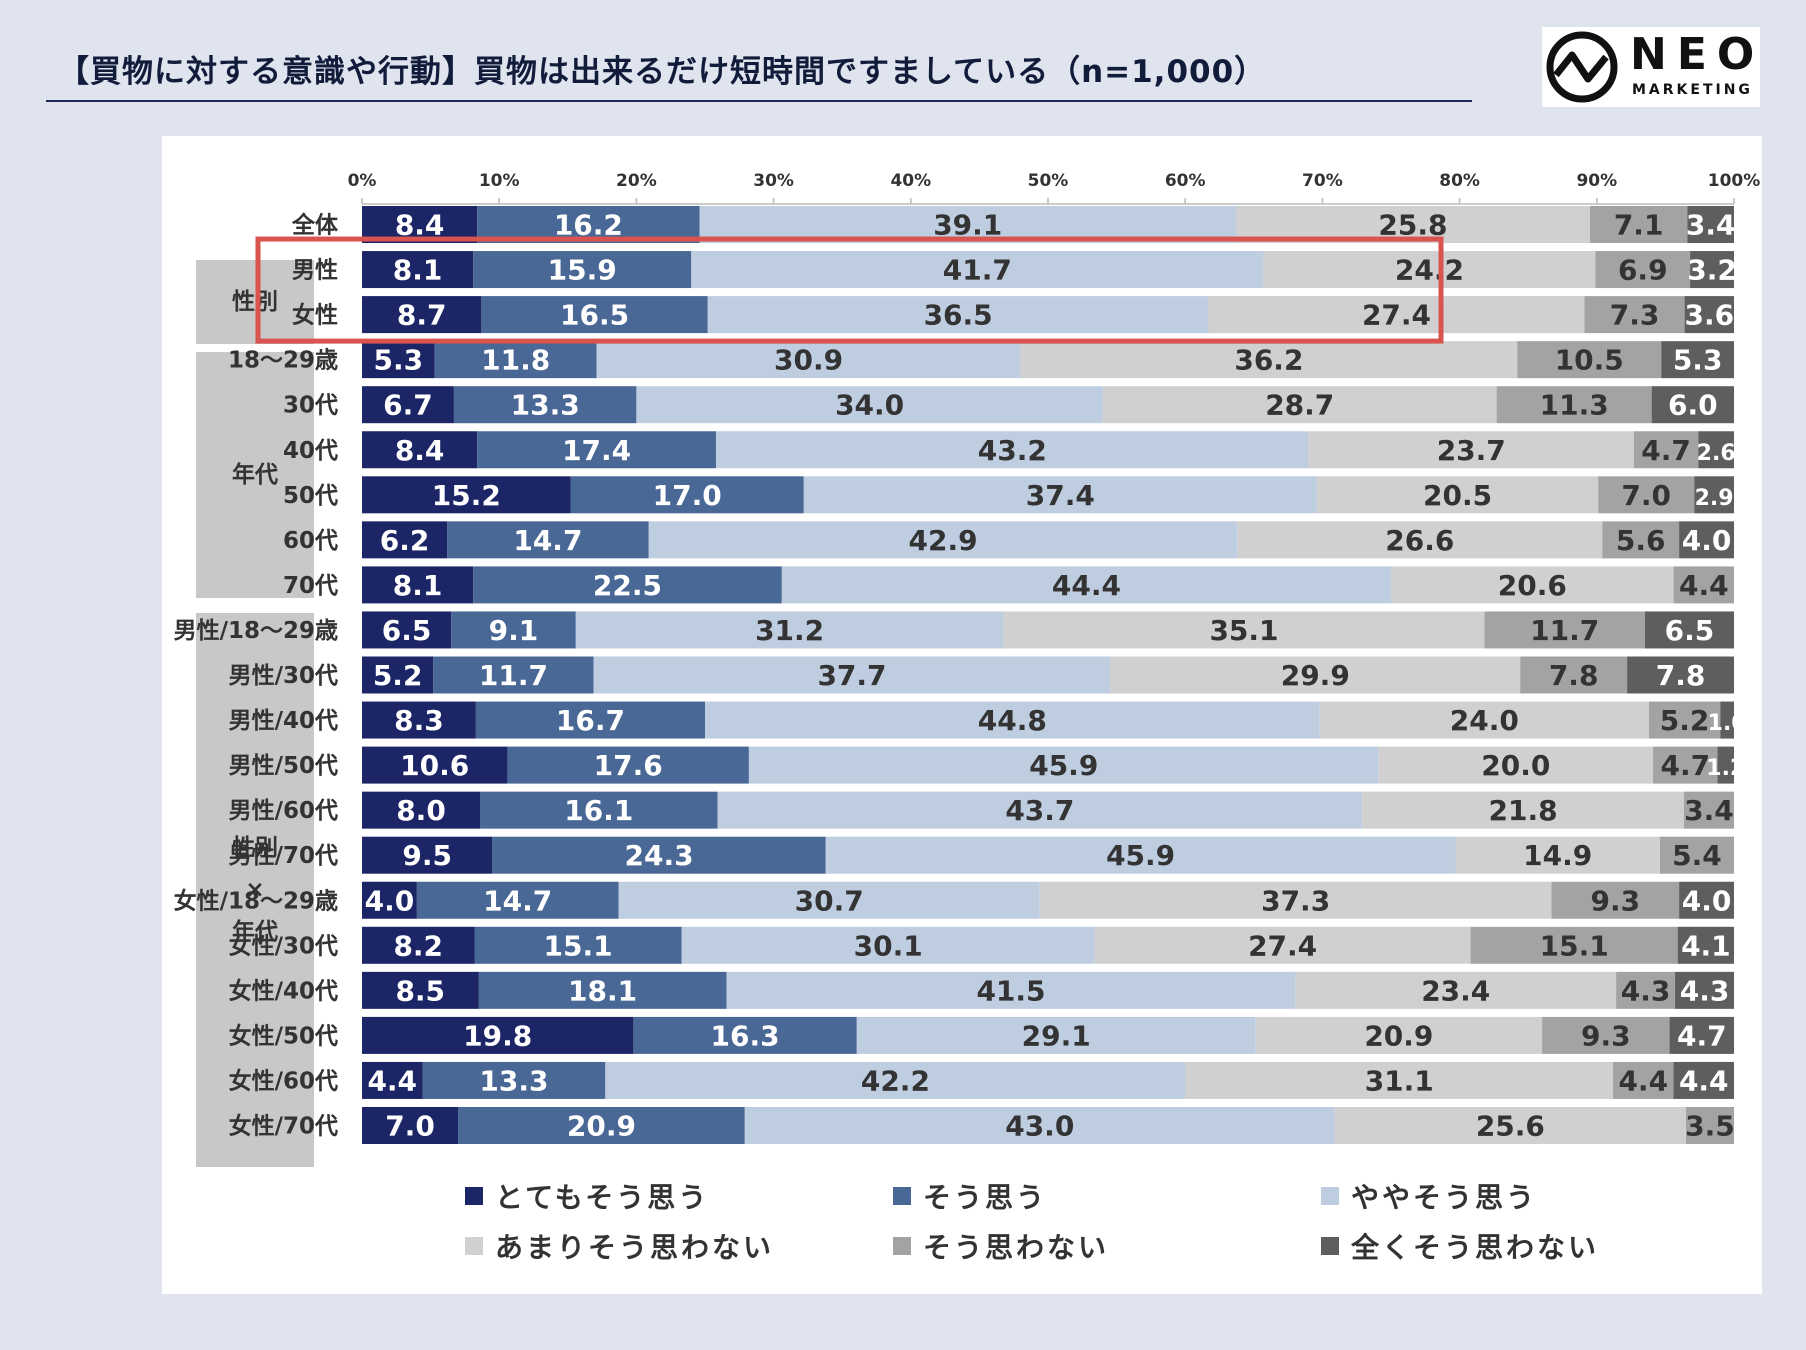 The height and width of the screenshot is (1350, 1806). Describe the element at coordinates (1641, 540) in the screenshot. I see `data-label: 5.6` at that location.